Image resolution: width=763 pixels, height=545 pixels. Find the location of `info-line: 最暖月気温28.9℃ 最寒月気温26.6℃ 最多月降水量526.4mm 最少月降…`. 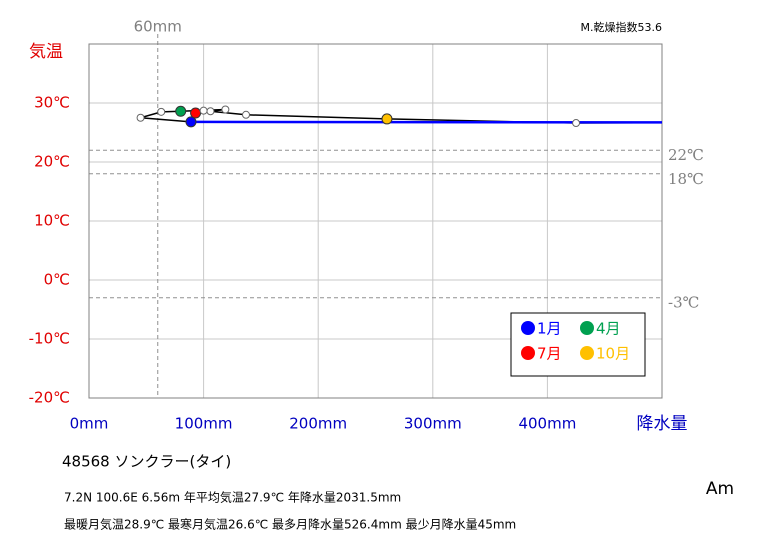

info-line: 最暖月気温28.9℃ 最寒月気温26.6℃ 最多月降水量526.4mm 最少月降… is located at coordinates (290, 524).